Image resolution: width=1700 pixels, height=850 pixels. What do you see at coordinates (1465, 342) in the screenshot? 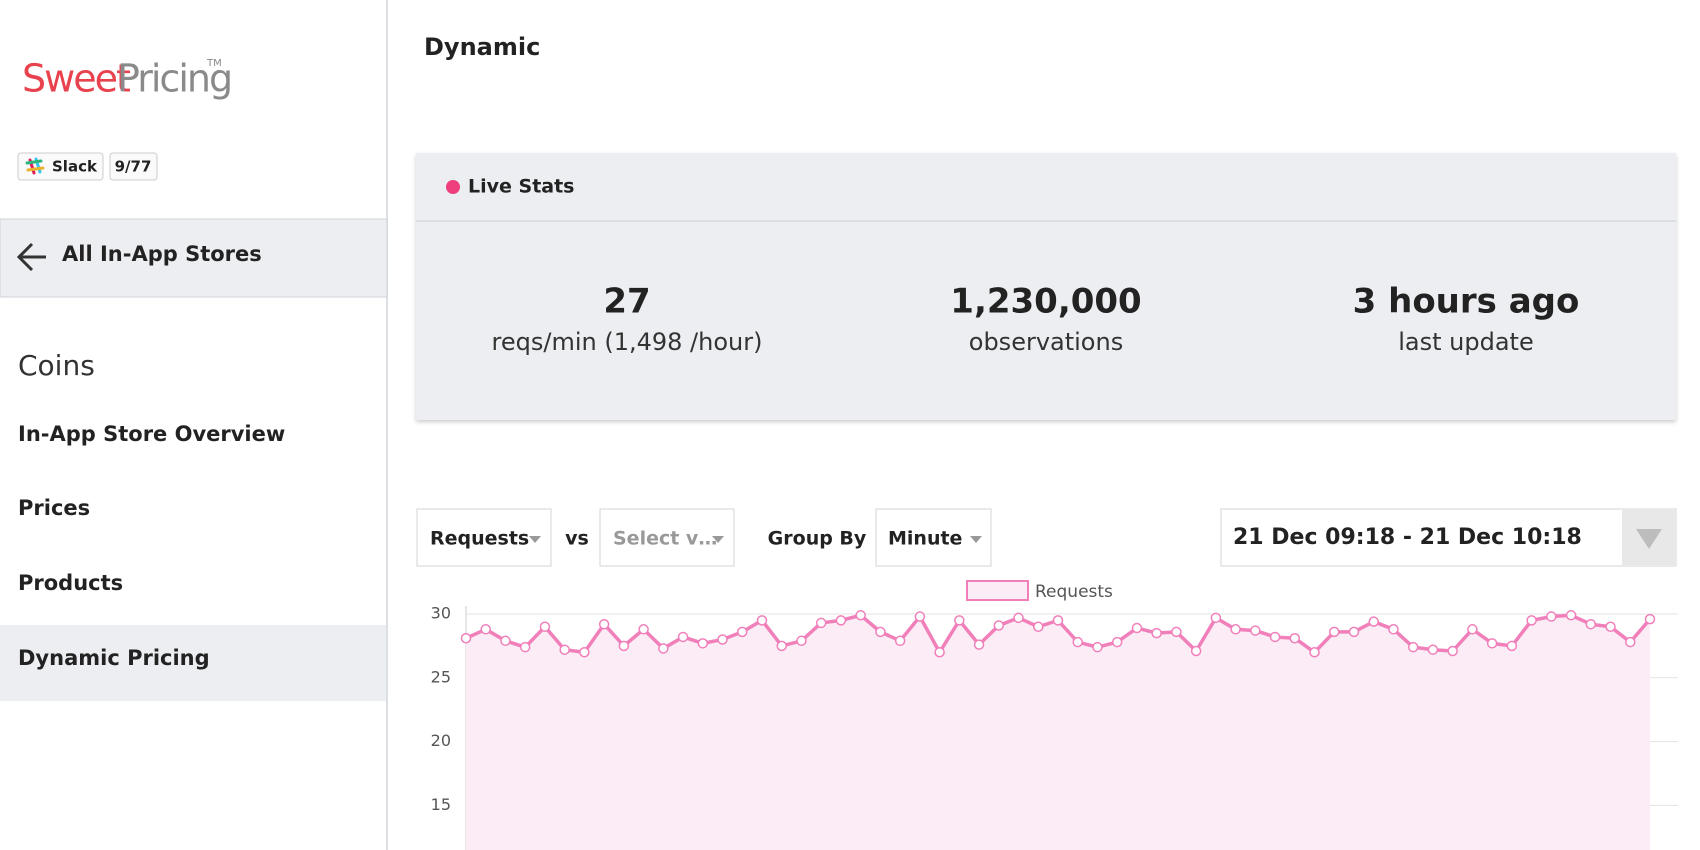
I see `stat-label: last update` at bounding box center [1465, 342].